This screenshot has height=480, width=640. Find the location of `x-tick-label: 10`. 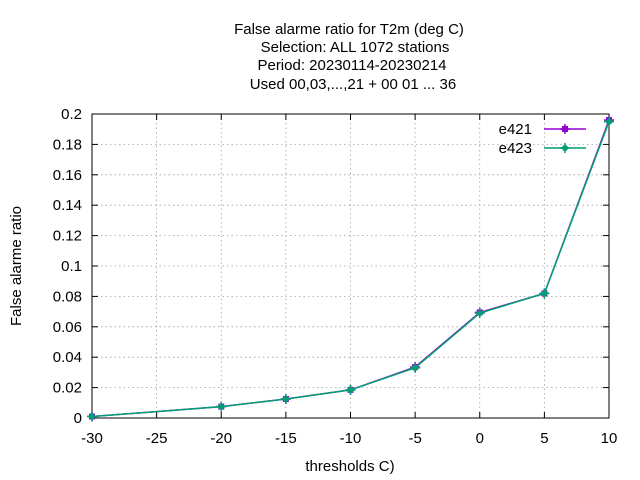

x-tick-label: 10 is located at coordinates (609, 438).